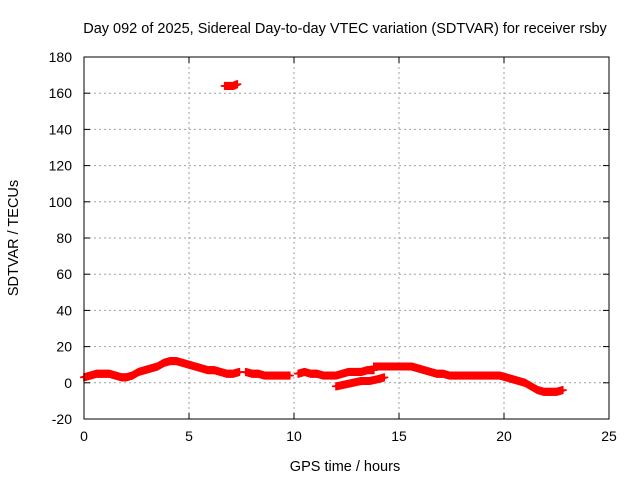 The image size is (640, 480). What do you see at coordinates (68, 383) in the screenshot?
I see `y-tick-label: 0` at bounding box center [68, 383].